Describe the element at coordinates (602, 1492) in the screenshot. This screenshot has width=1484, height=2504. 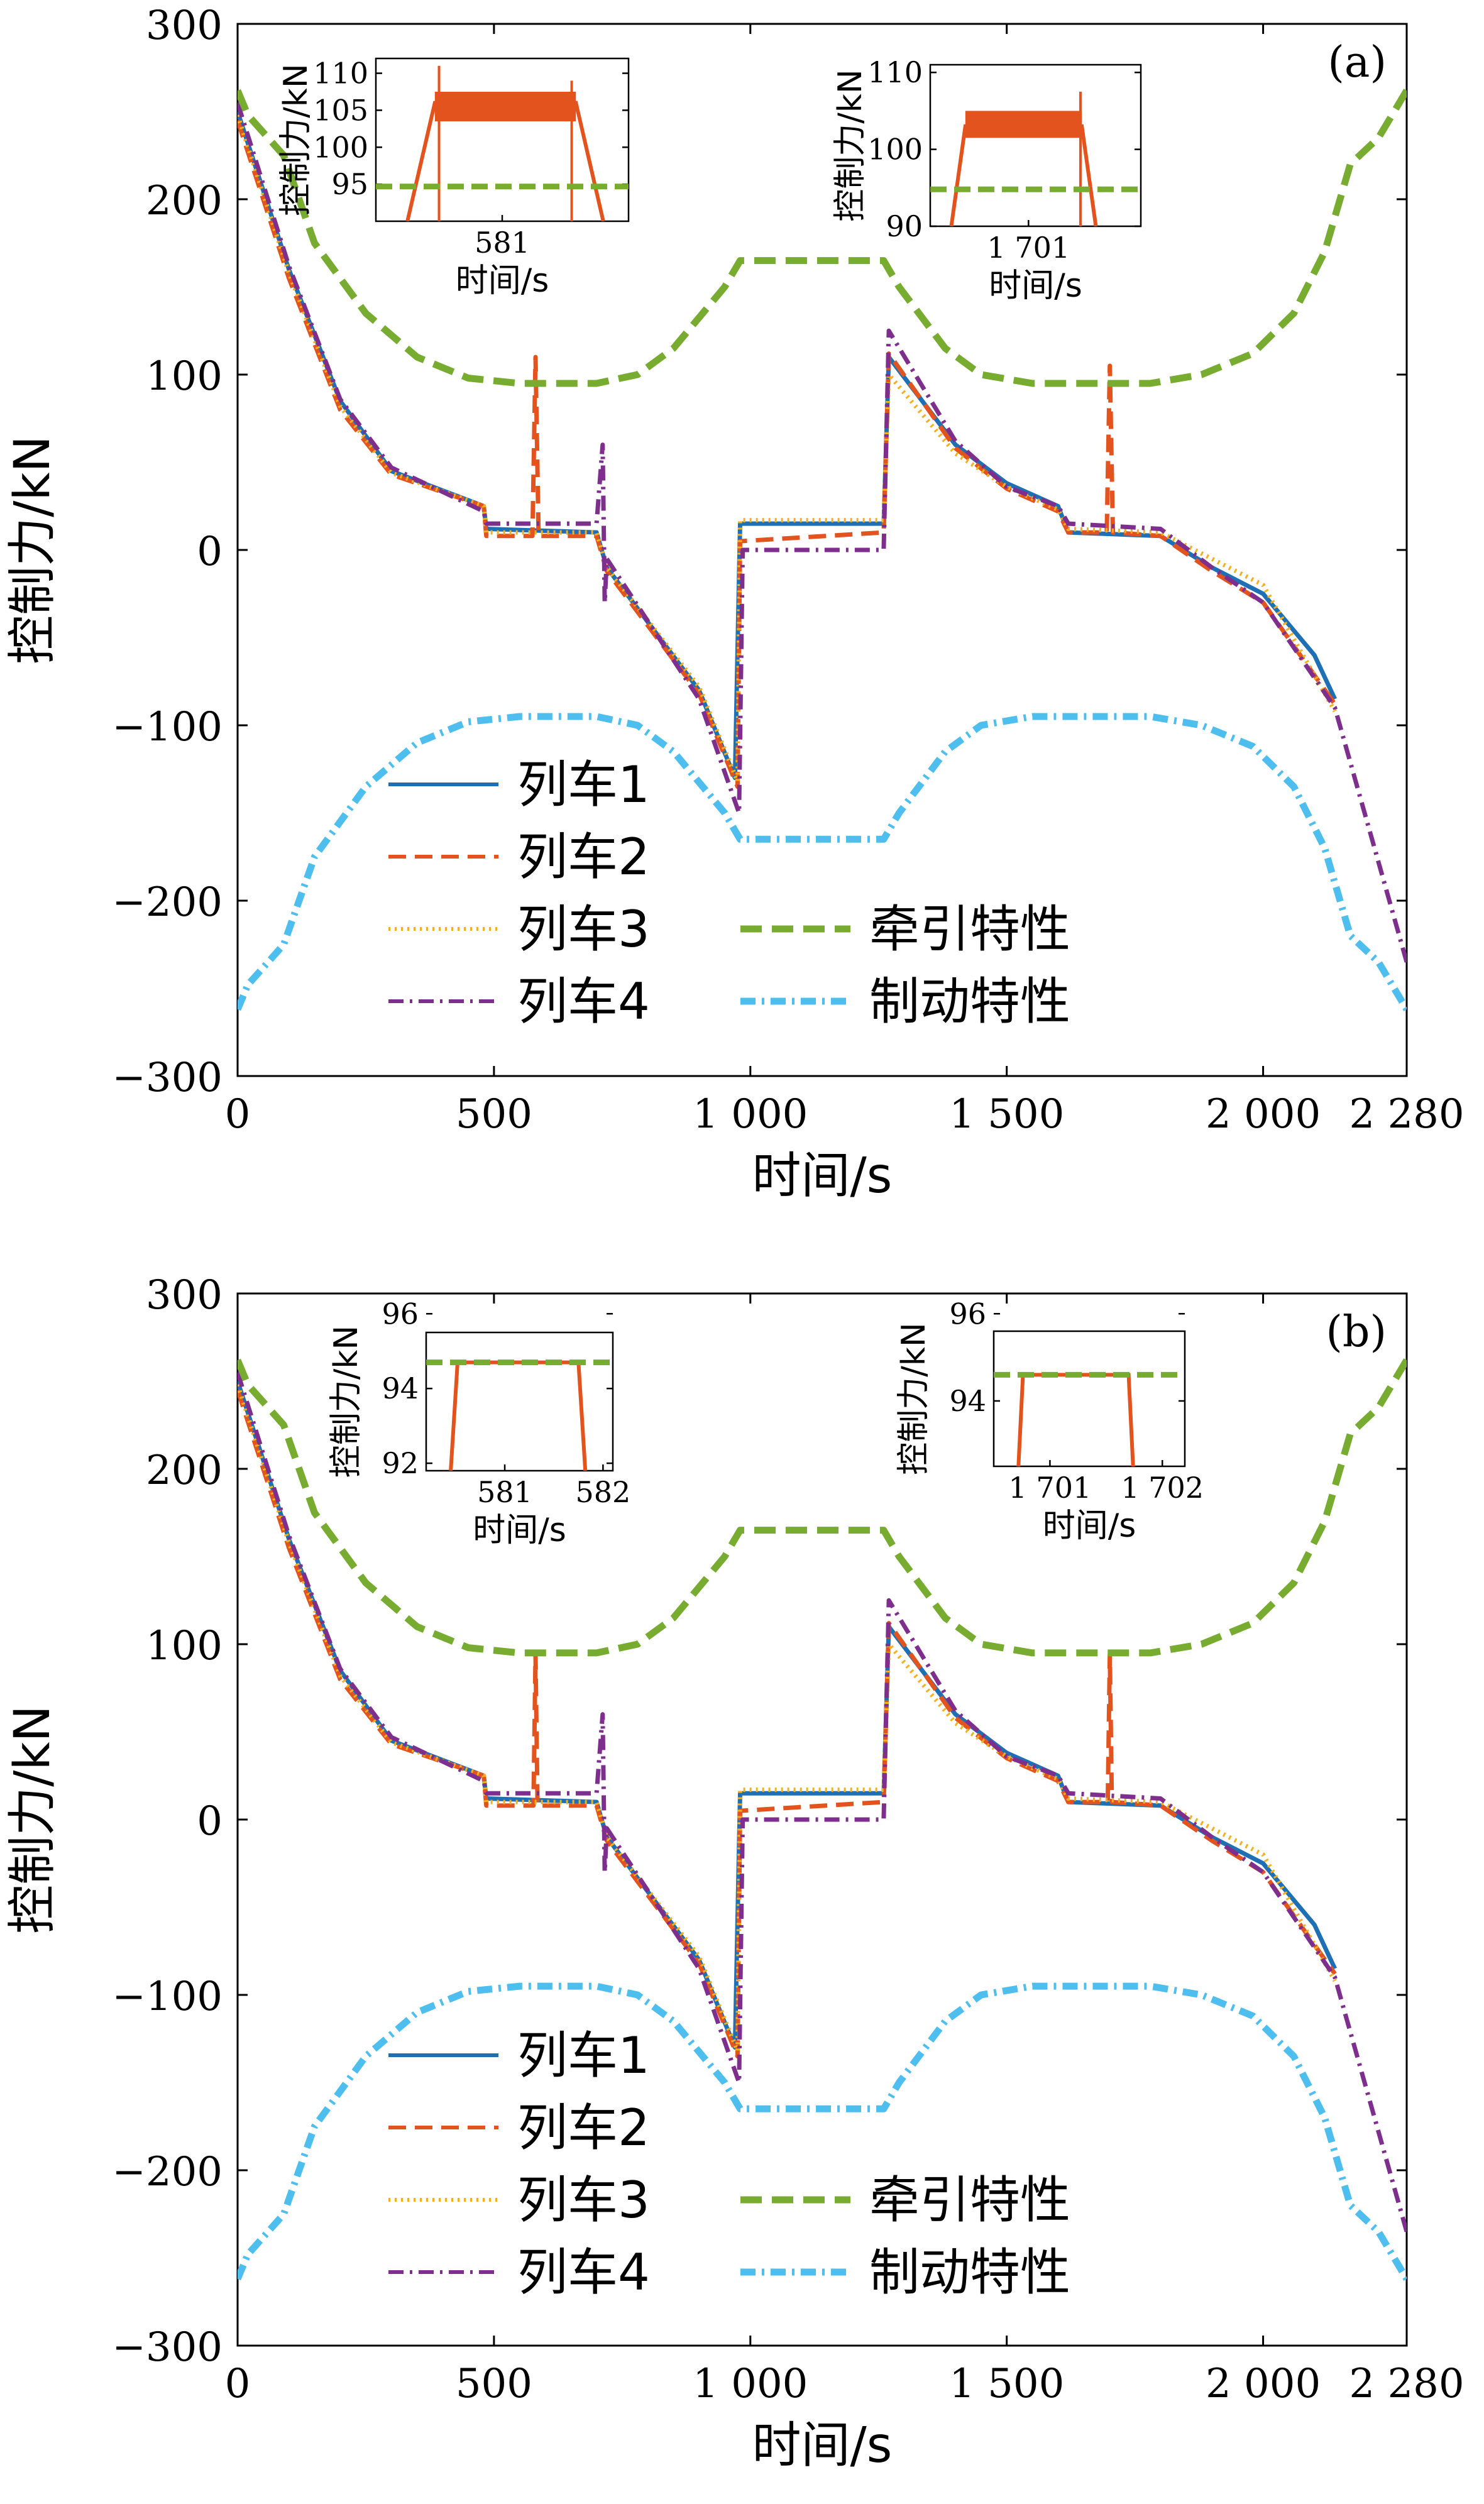
I see `inset-x-tick-label: 582` at that location.